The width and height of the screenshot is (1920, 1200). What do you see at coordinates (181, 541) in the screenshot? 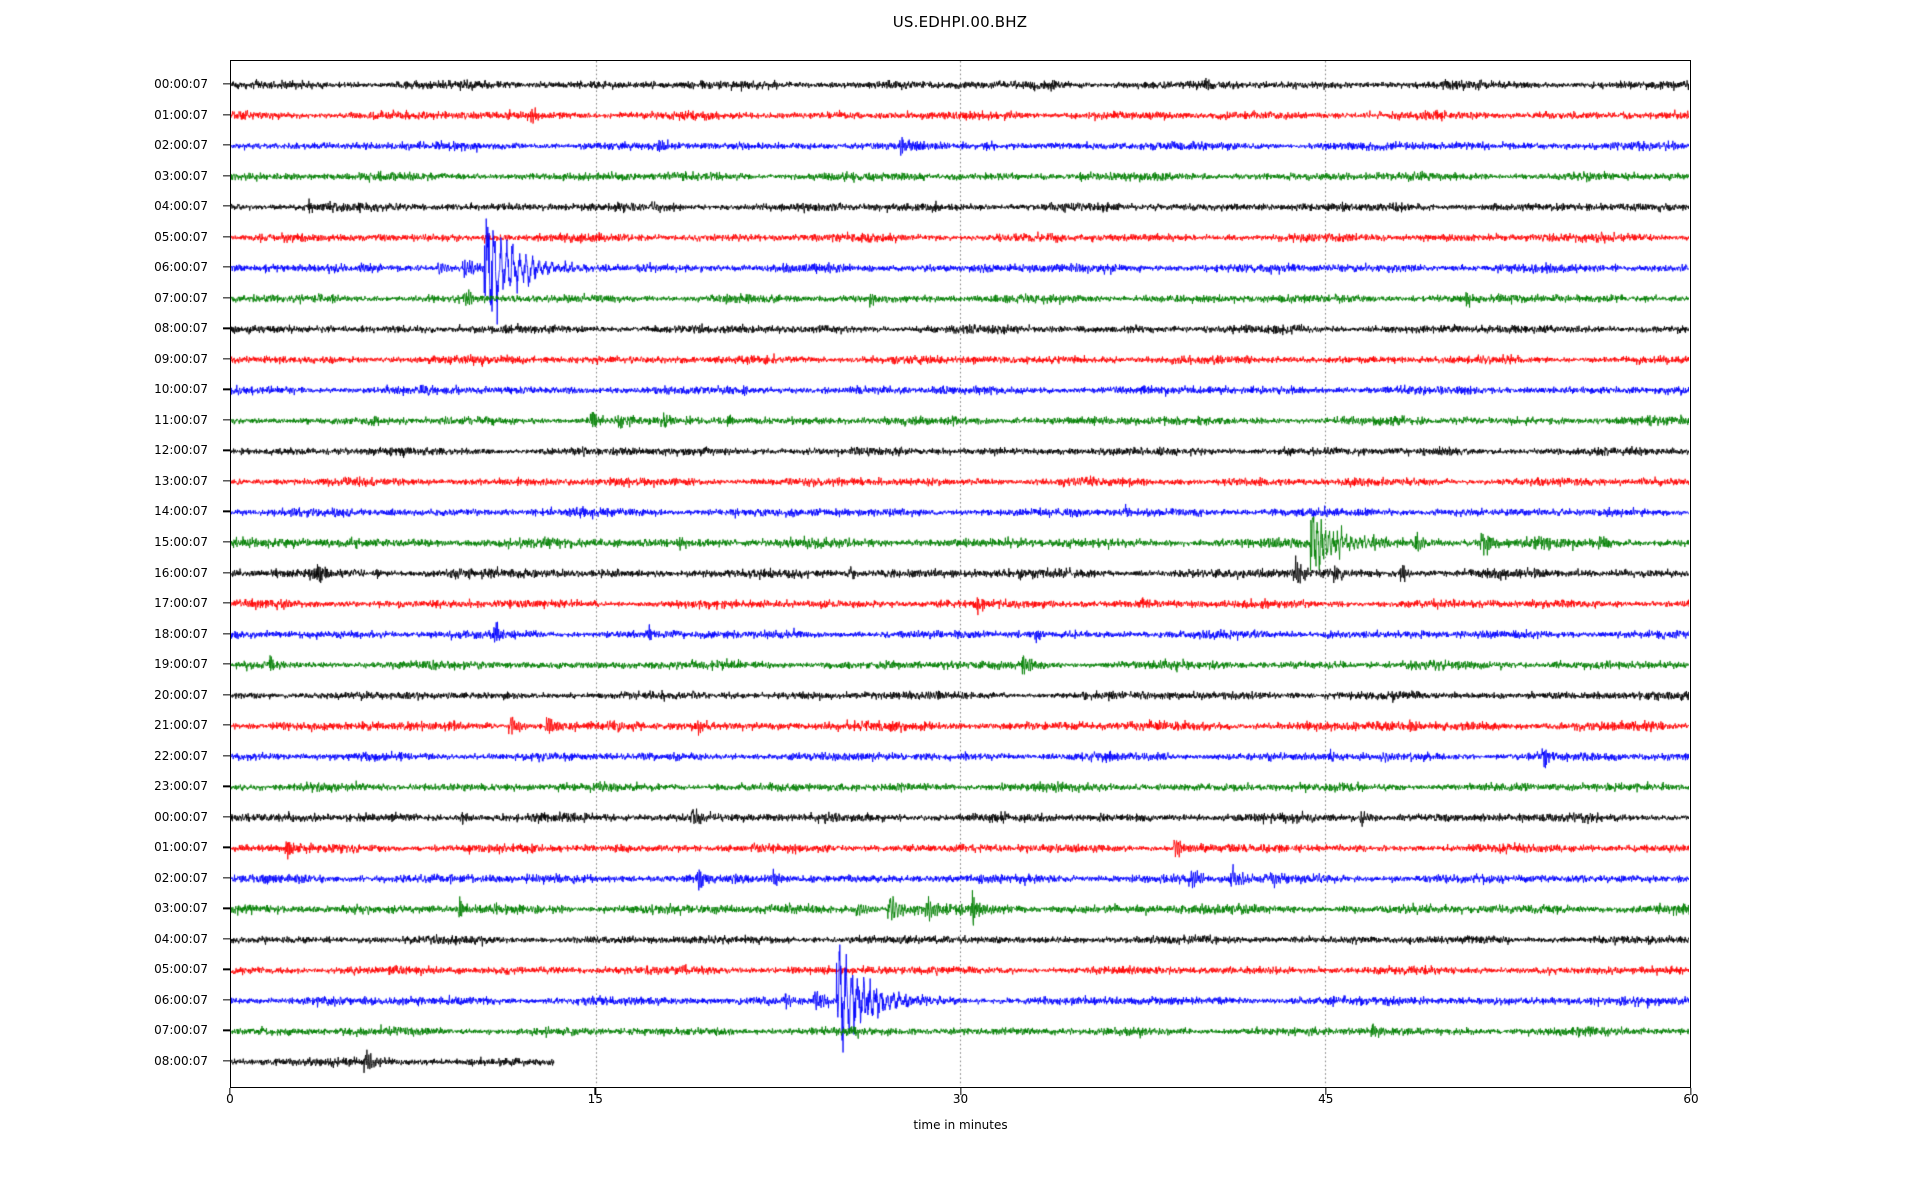
I see `y-tick-label-15: 15:00:07` at bounding box center [181, 541].